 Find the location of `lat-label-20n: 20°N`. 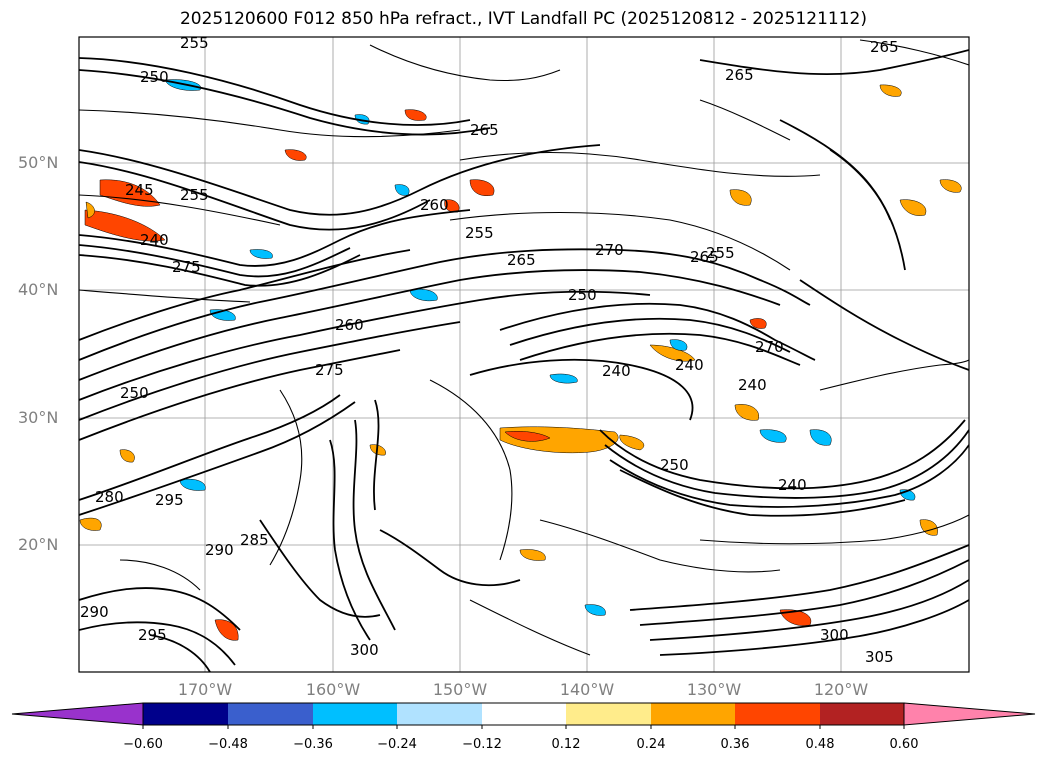

lat-label-20n: 20°N is located at coordinates (38, 544).